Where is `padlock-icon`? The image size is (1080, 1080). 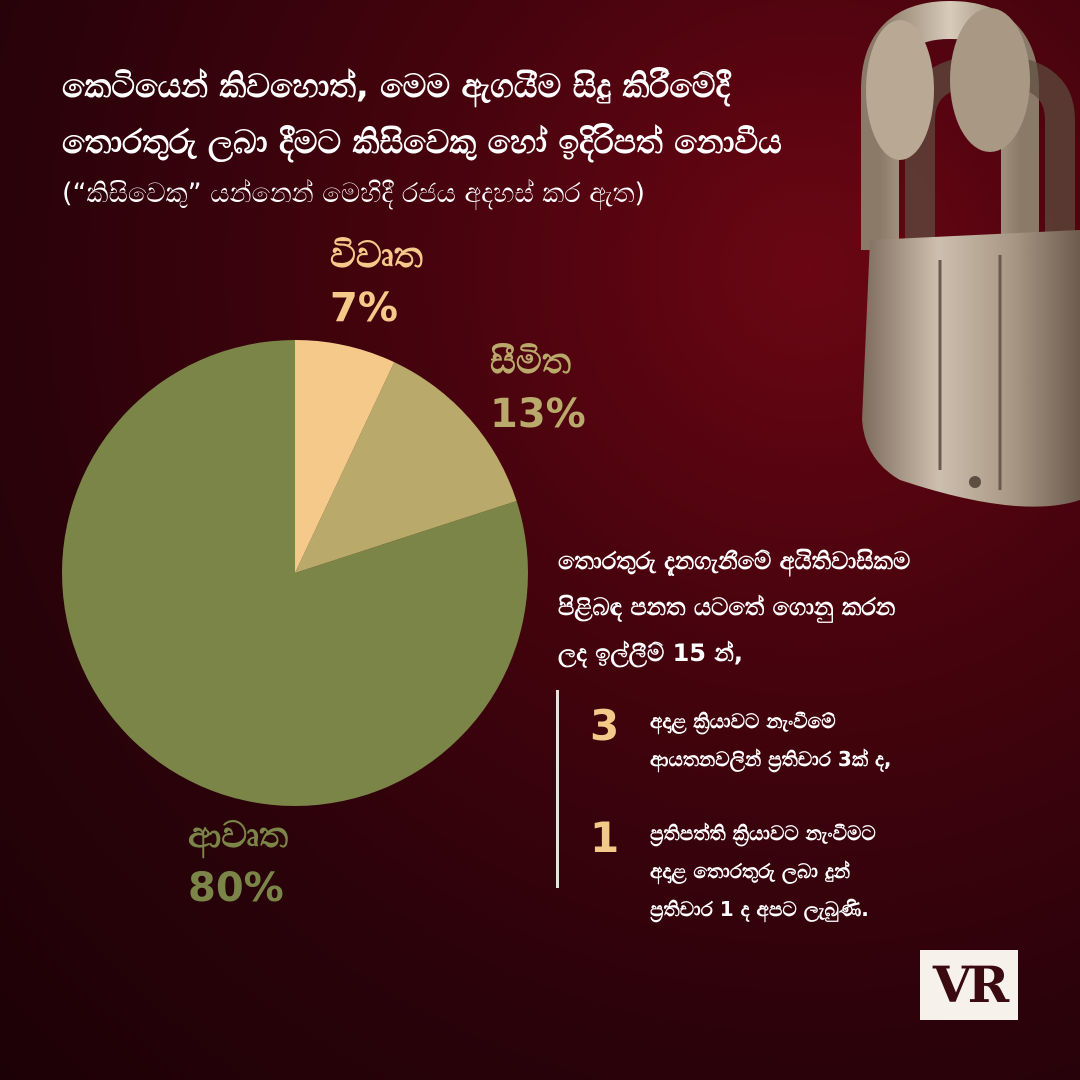 padlock-icon is located at coordinates (970, 253).